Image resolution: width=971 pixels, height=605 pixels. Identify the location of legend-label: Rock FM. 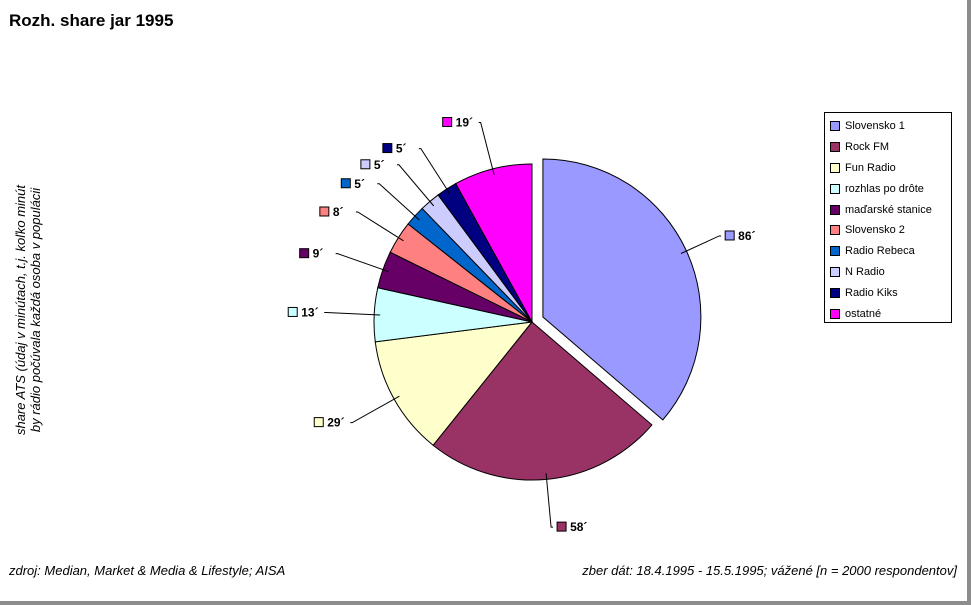
(867, 147).